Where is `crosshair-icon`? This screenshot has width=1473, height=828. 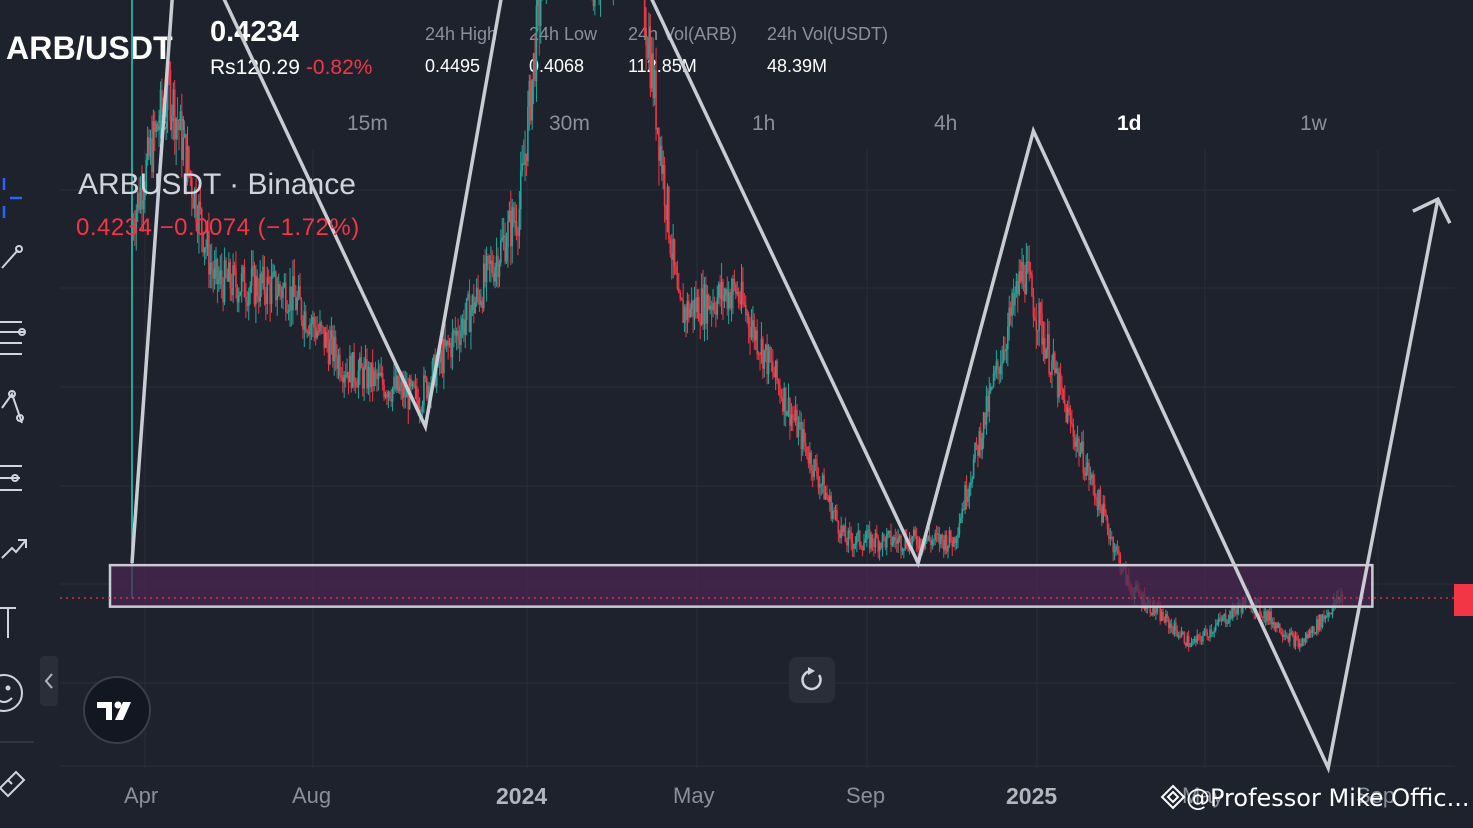
crosshair-icon is located at coordinates (12, 198).